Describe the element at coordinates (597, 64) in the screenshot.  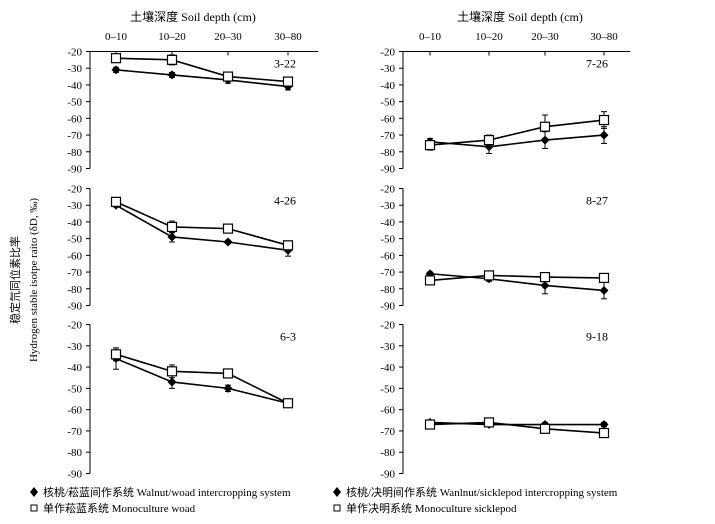
I see `panel-label: 7-26` at that location.